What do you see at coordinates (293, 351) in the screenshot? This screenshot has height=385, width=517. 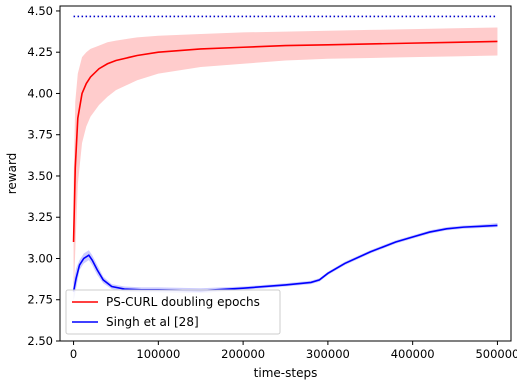 I see `x-axis-ticks: 0 100000 200000 300000 400000 500000` at bounding box center [293, 351].